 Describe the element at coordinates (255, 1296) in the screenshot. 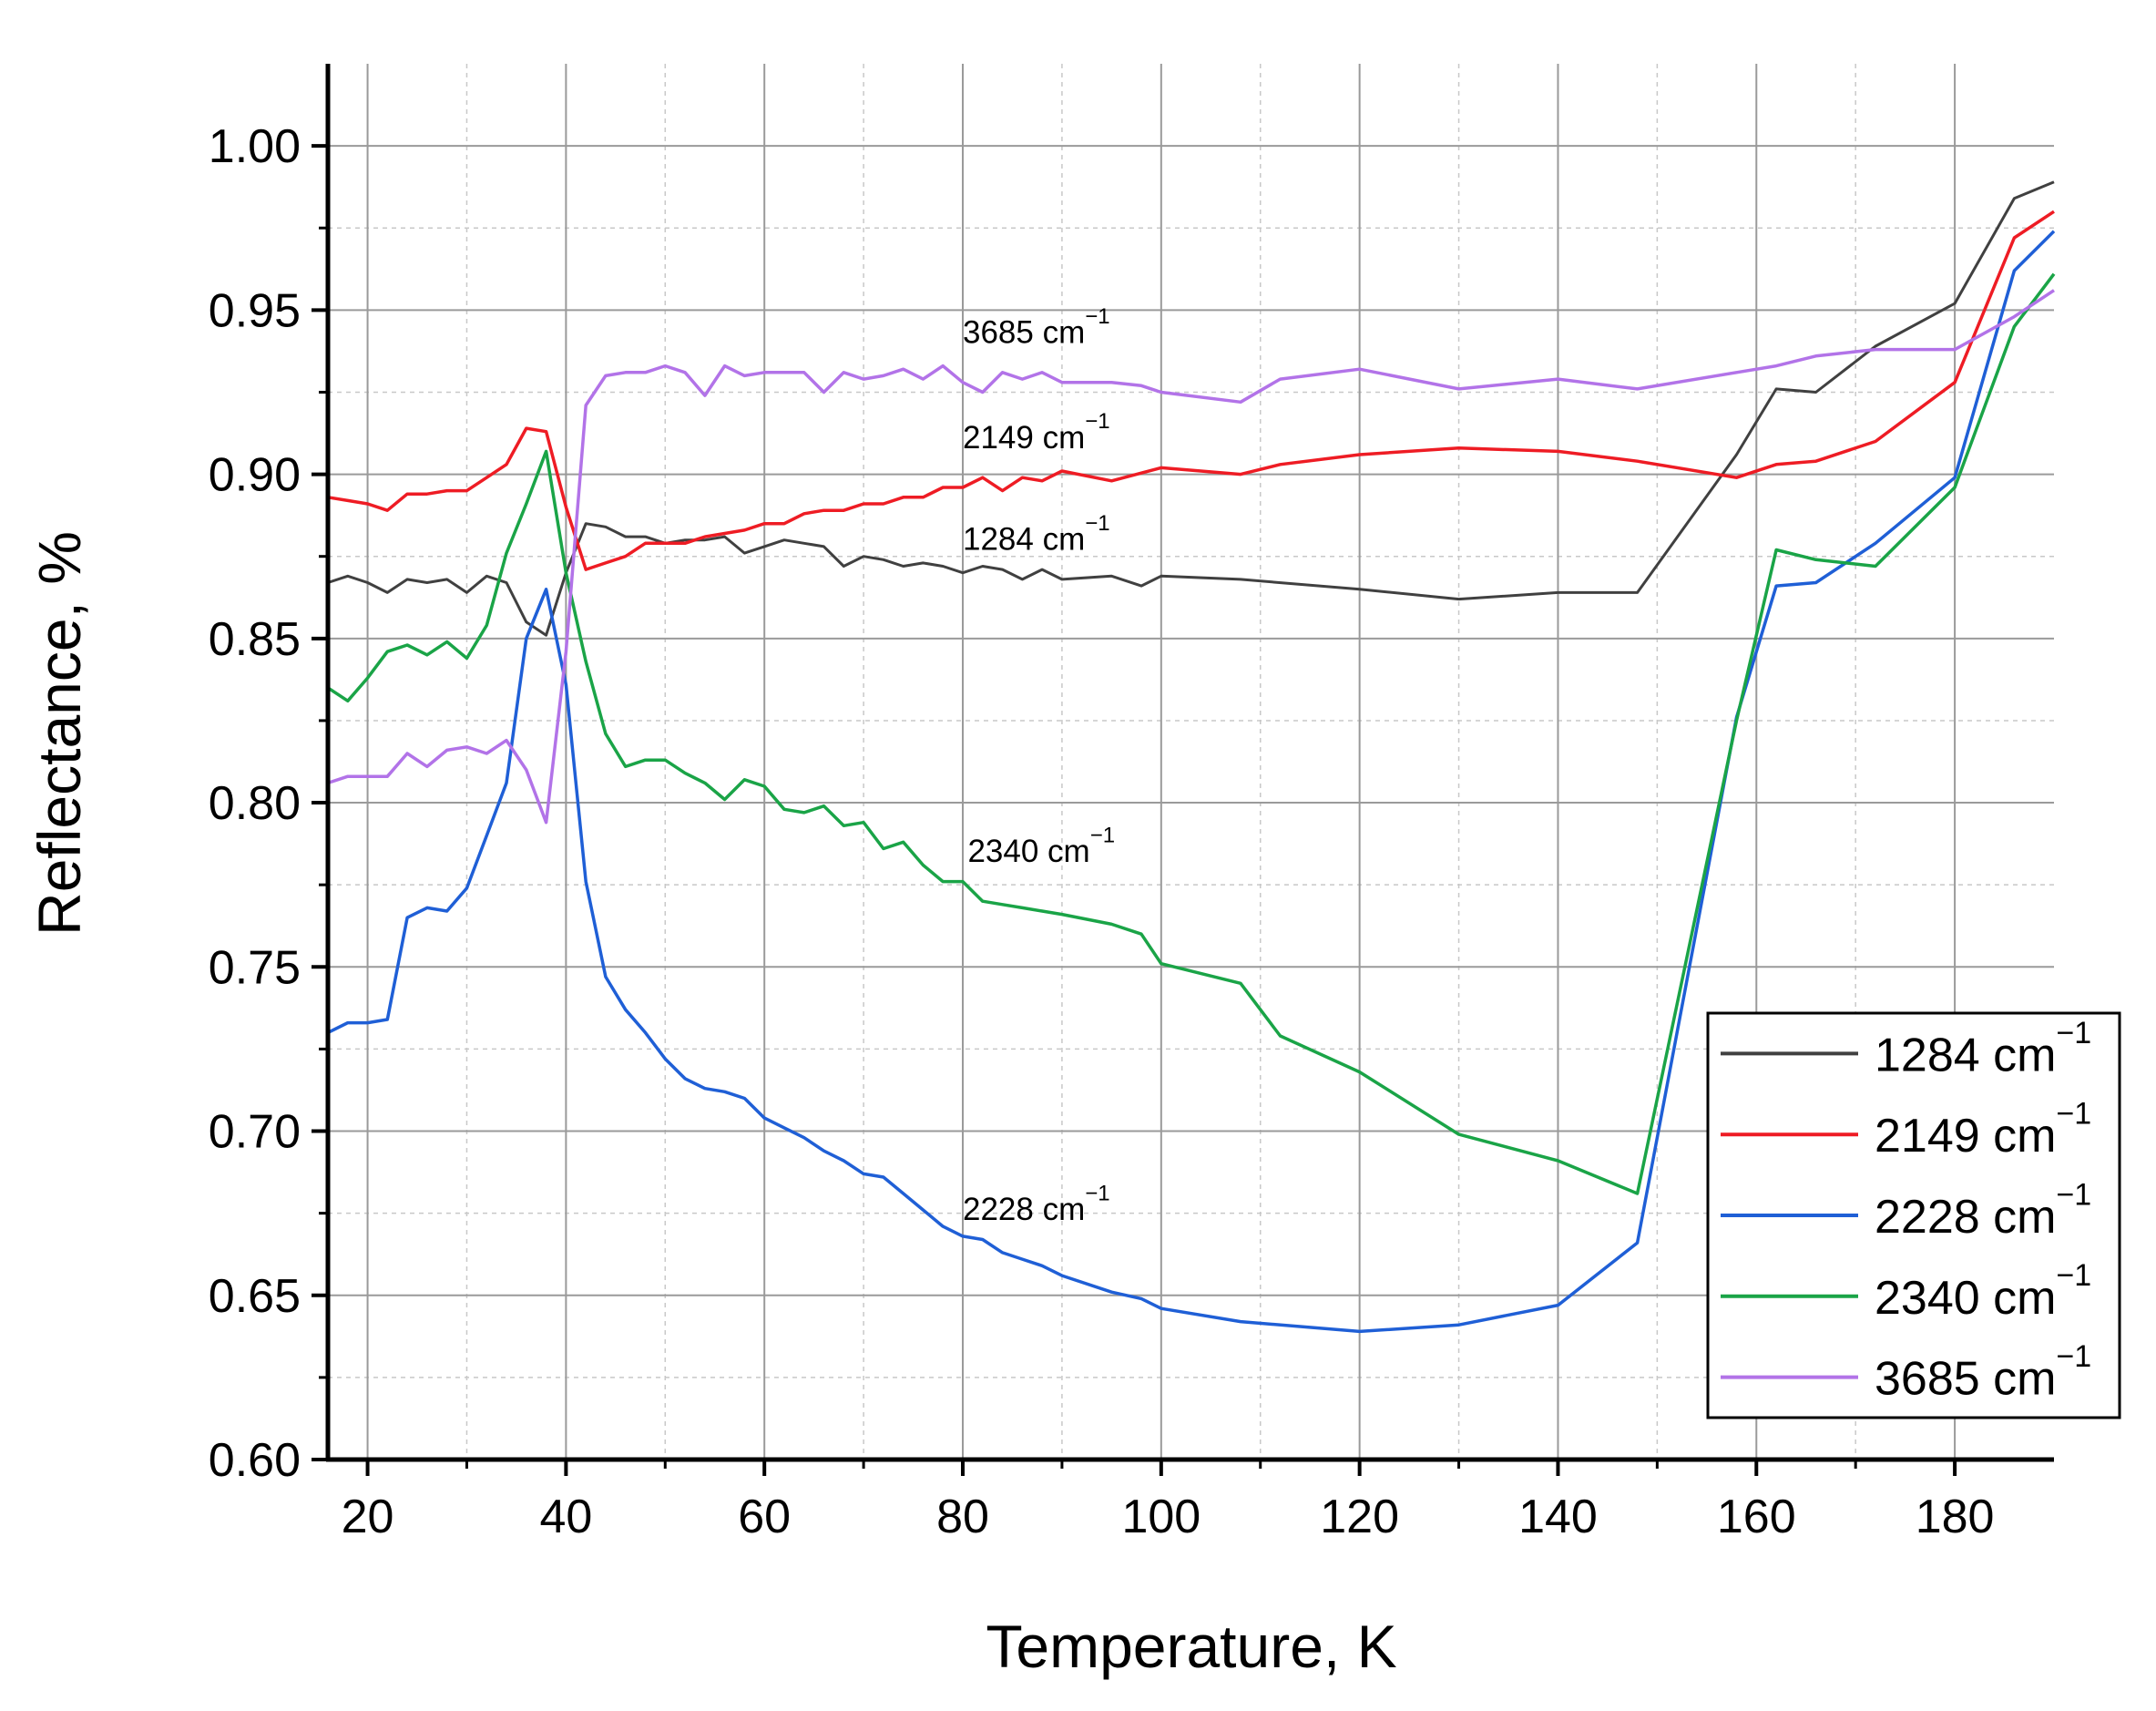

I see `y-tick-label: 0.65` at that location.